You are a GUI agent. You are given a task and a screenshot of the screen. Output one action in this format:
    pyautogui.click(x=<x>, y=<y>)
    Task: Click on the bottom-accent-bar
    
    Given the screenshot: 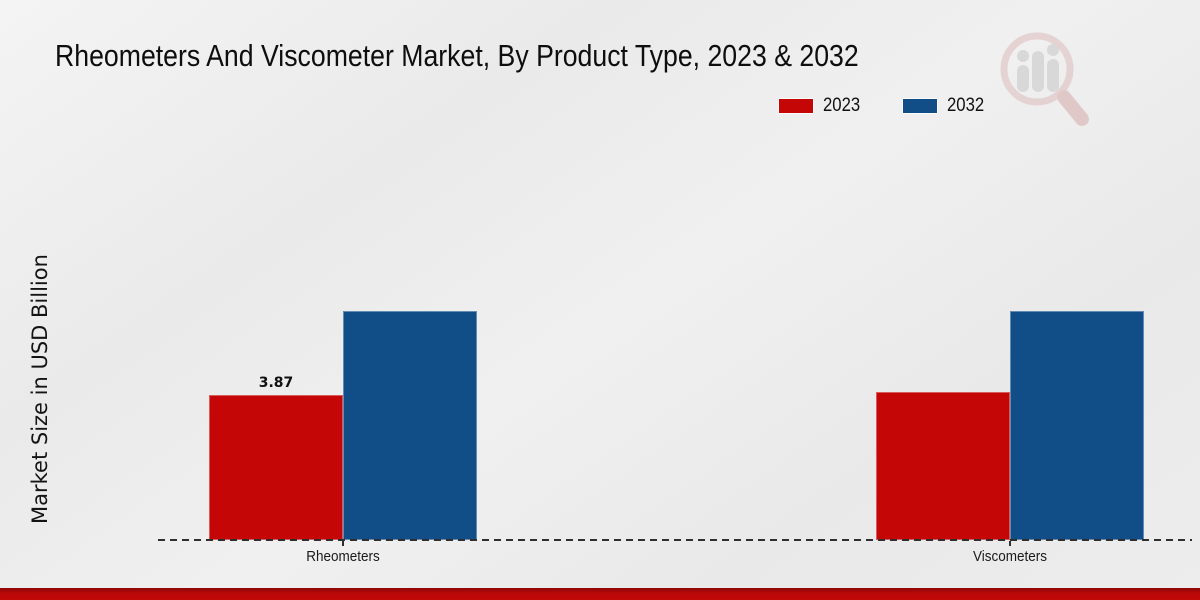 What is the action you would take?
    pyautogui.click(x=600, y=594)
    